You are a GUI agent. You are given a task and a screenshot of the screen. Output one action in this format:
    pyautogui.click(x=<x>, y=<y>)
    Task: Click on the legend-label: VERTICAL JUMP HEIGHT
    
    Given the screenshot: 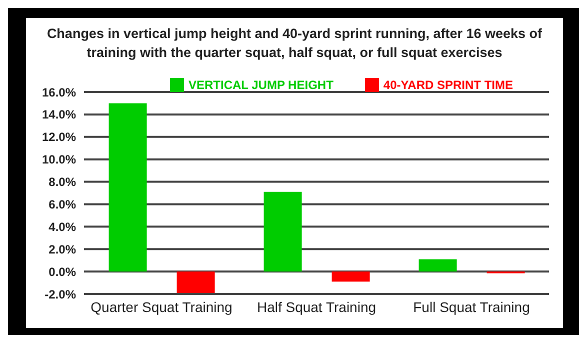 What is the action you would take?
    pyautogui.click(x=261, y=85)
    